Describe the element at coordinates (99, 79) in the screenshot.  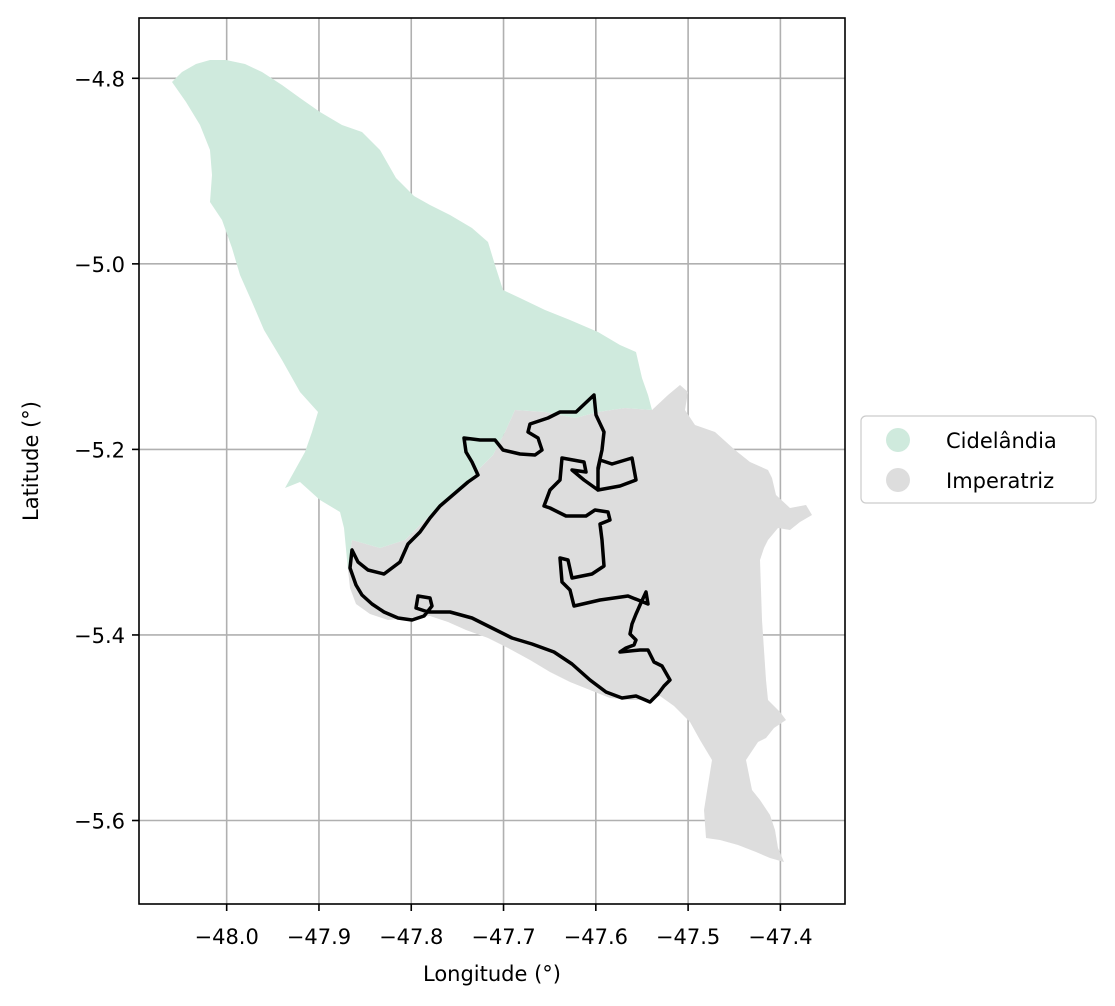
I see `y-tick-label: −4.8` at that location.